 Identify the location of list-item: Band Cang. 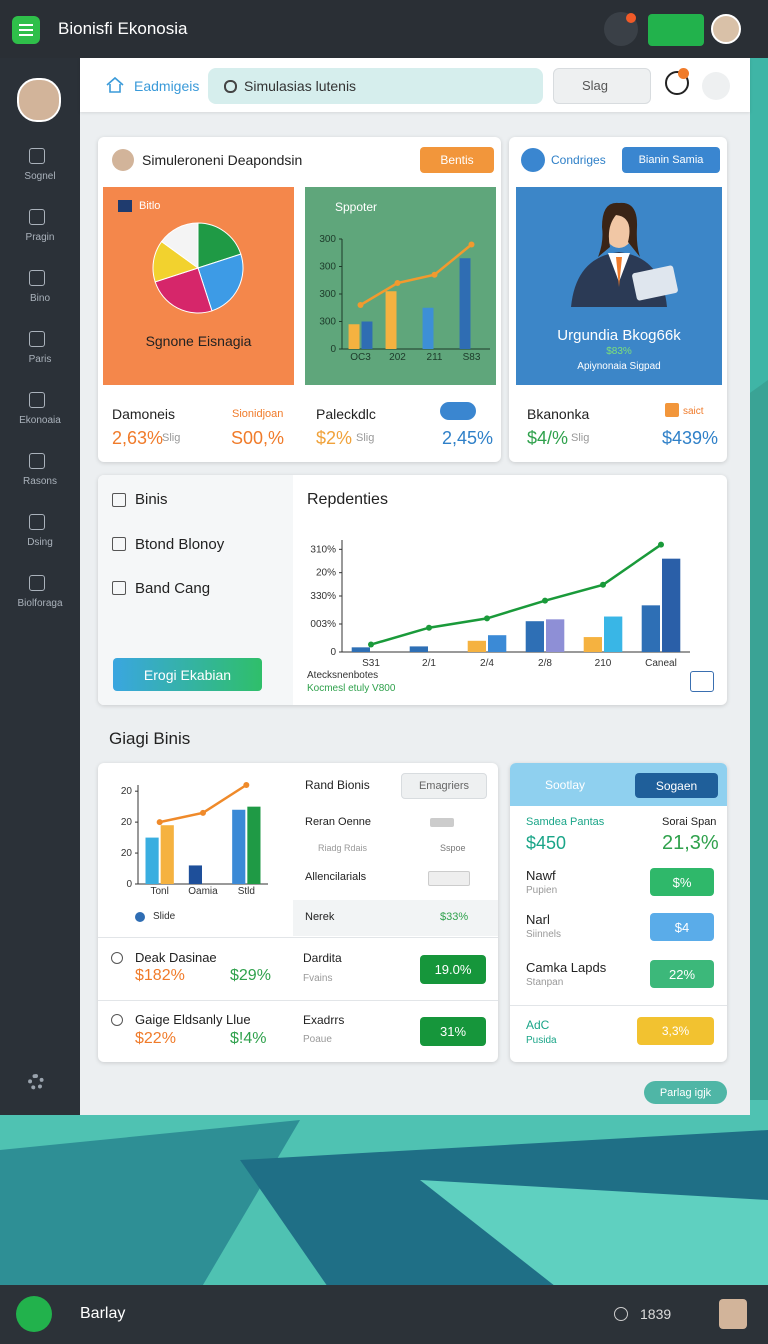
(173, 588).